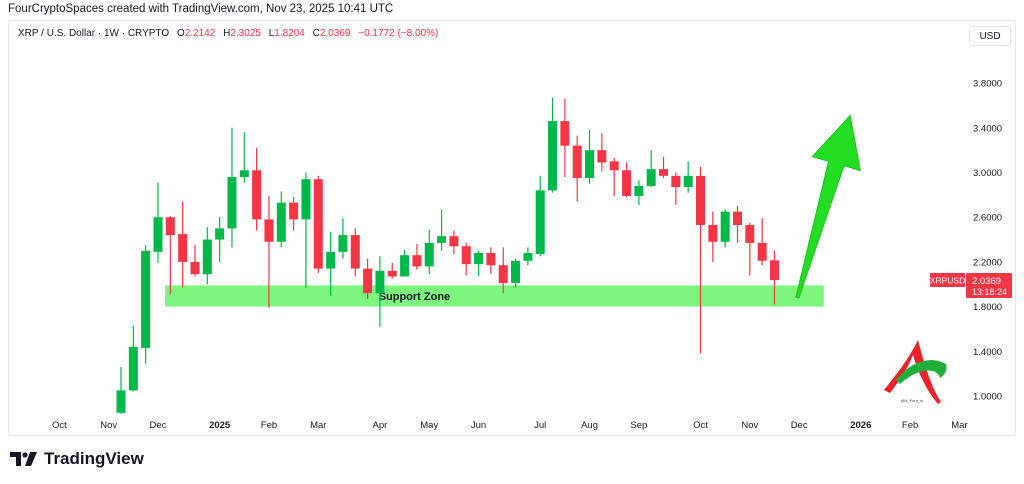 The height and width of the screenshot is (484, 1024). What do you see at coordinates (23, 459) in the screenshot?
I see `tradingview-logo-icon` at bounding box center [23, 459].